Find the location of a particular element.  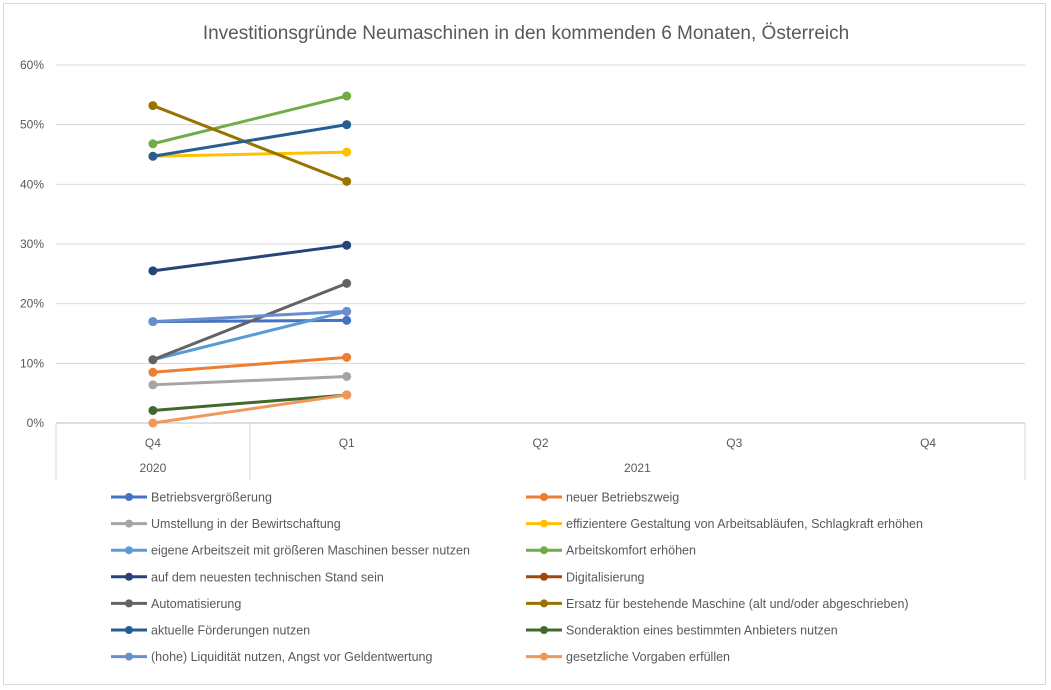

x-group-label: 2021 is located at coordinates (637, 468).